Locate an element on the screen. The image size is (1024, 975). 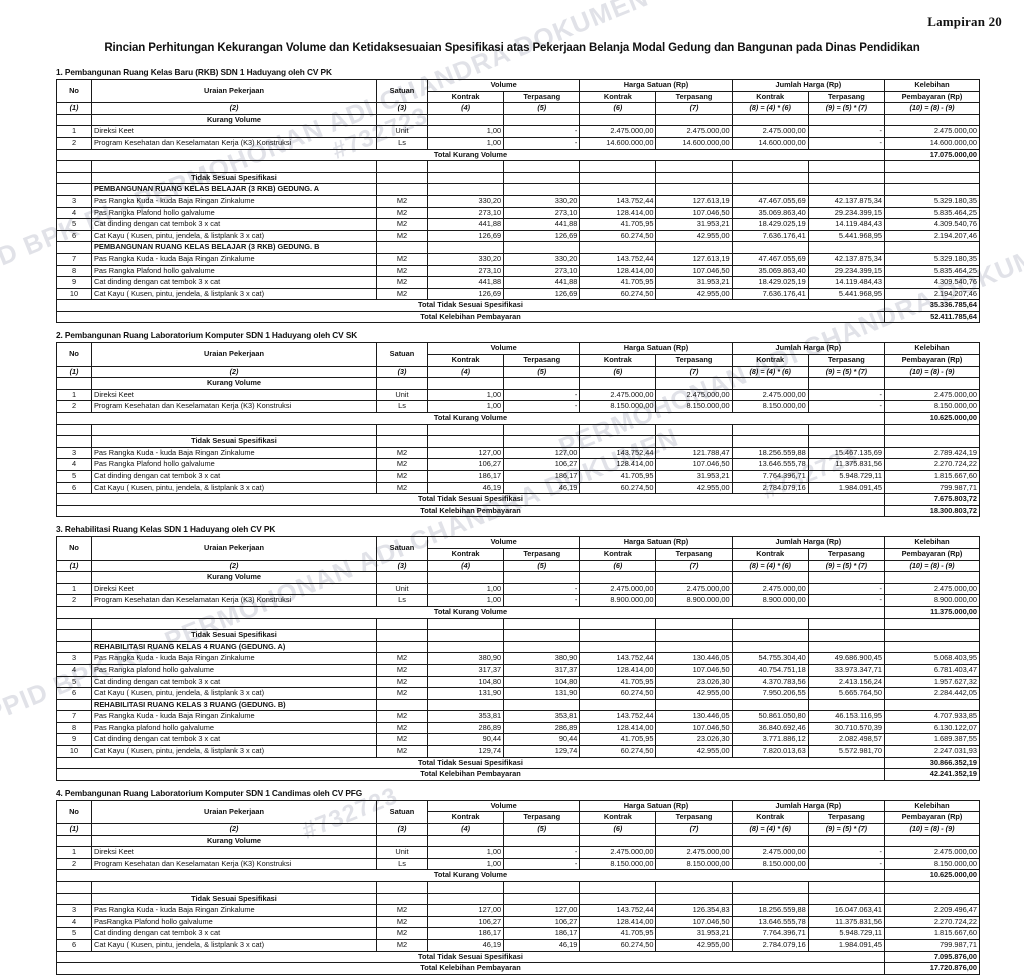
row-volume-terpasang: 330,20 is located at coordinates (542, 201).